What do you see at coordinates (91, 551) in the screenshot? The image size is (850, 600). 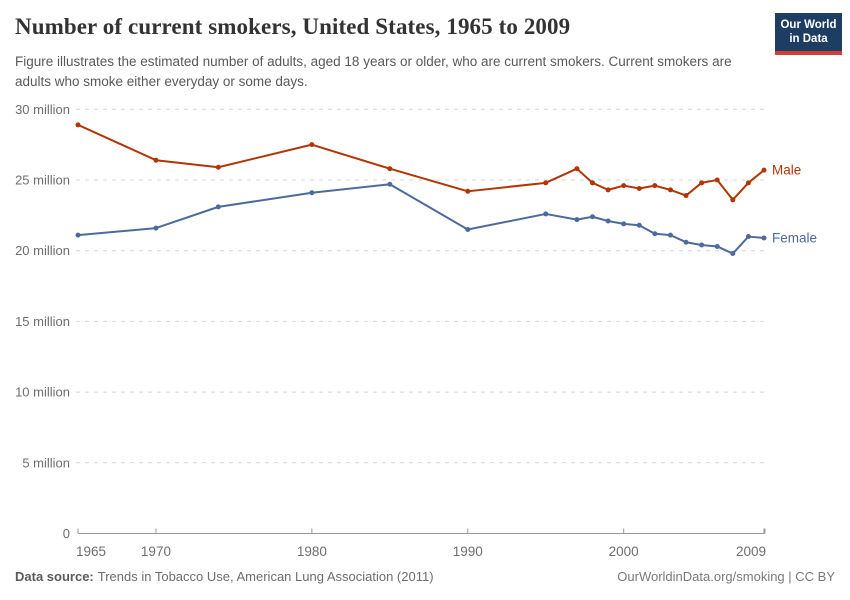 I see `x-tick-label: 1965` at bounding box center [91, 551].